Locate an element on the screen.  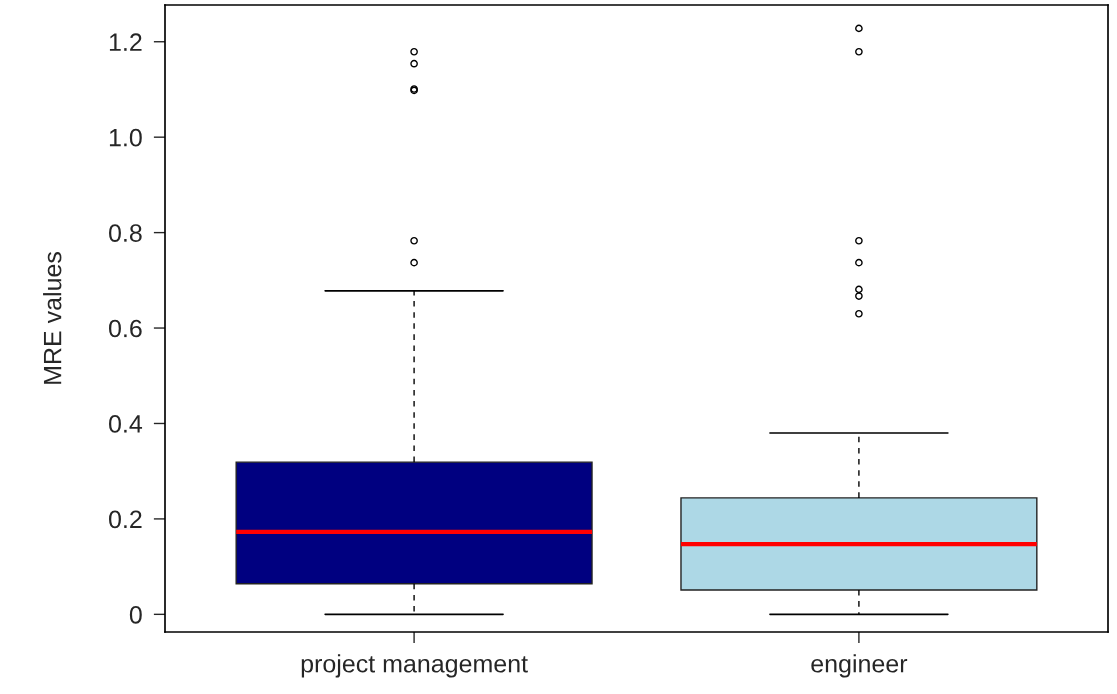
y-tick-label: 0.6 is located at coordinates (125, 328).